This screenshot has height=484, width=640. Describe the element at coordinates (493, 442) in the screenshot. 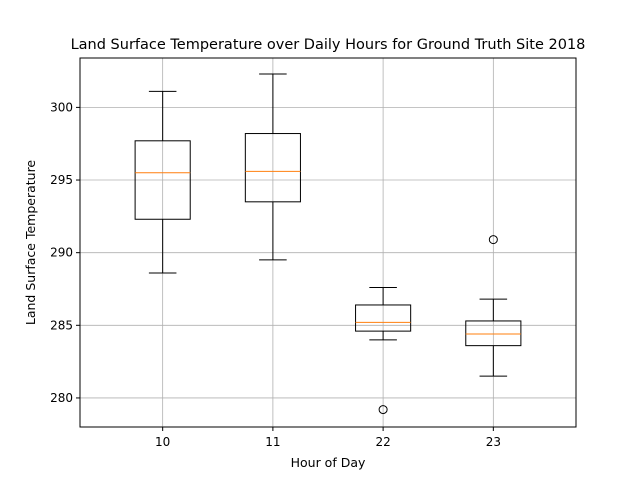

I see `x-tick-label: 23` at that location.